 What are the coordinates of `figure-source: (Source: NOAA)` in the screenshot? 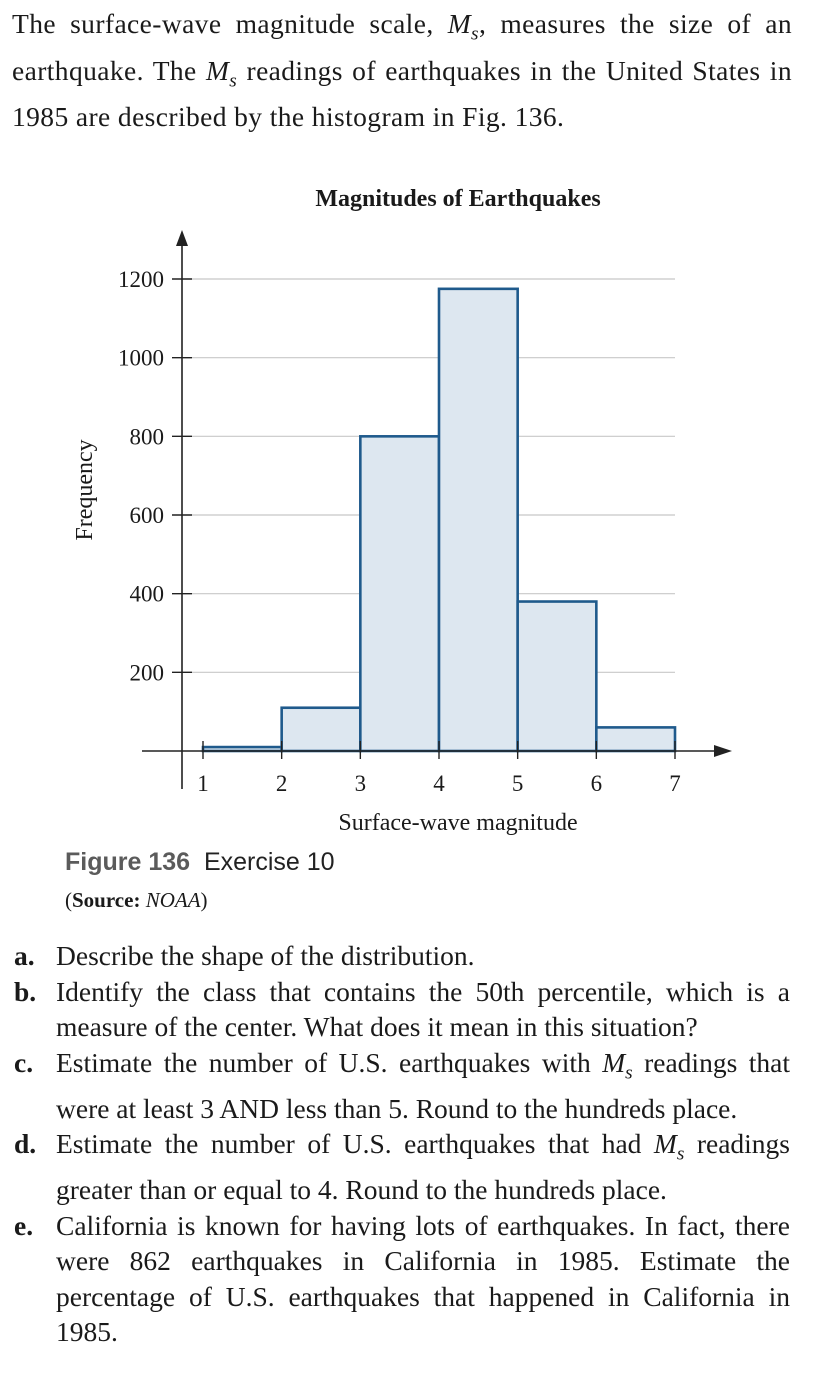 It's located at (136, 900).